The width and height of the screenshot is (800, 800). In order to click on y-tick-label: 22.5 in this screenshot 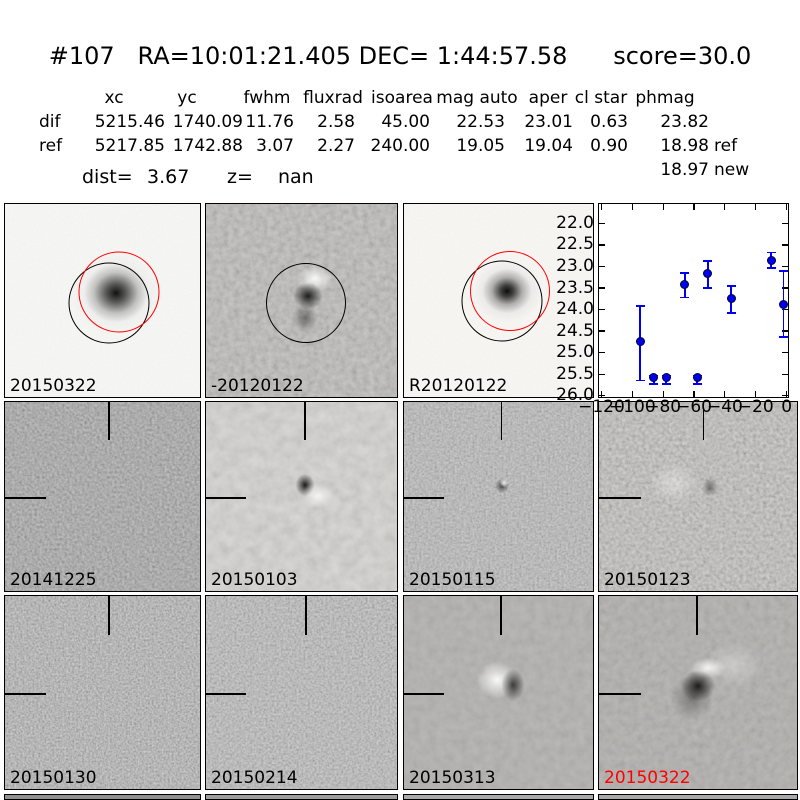, I will do `click(575, 244)`.